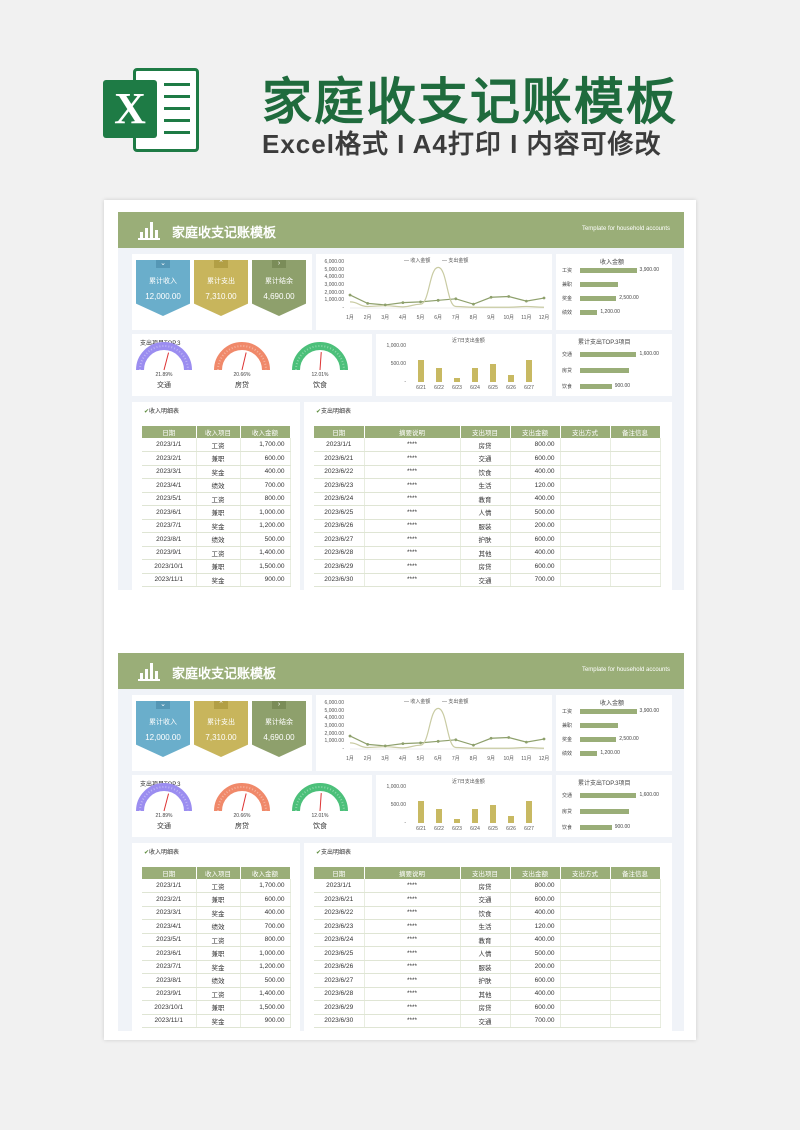 The height and width of the screenshot is (1130, 800). Describe the element at coordinates (485, 539) in the screenshot. I see `table-cell: 护肤` at that location.